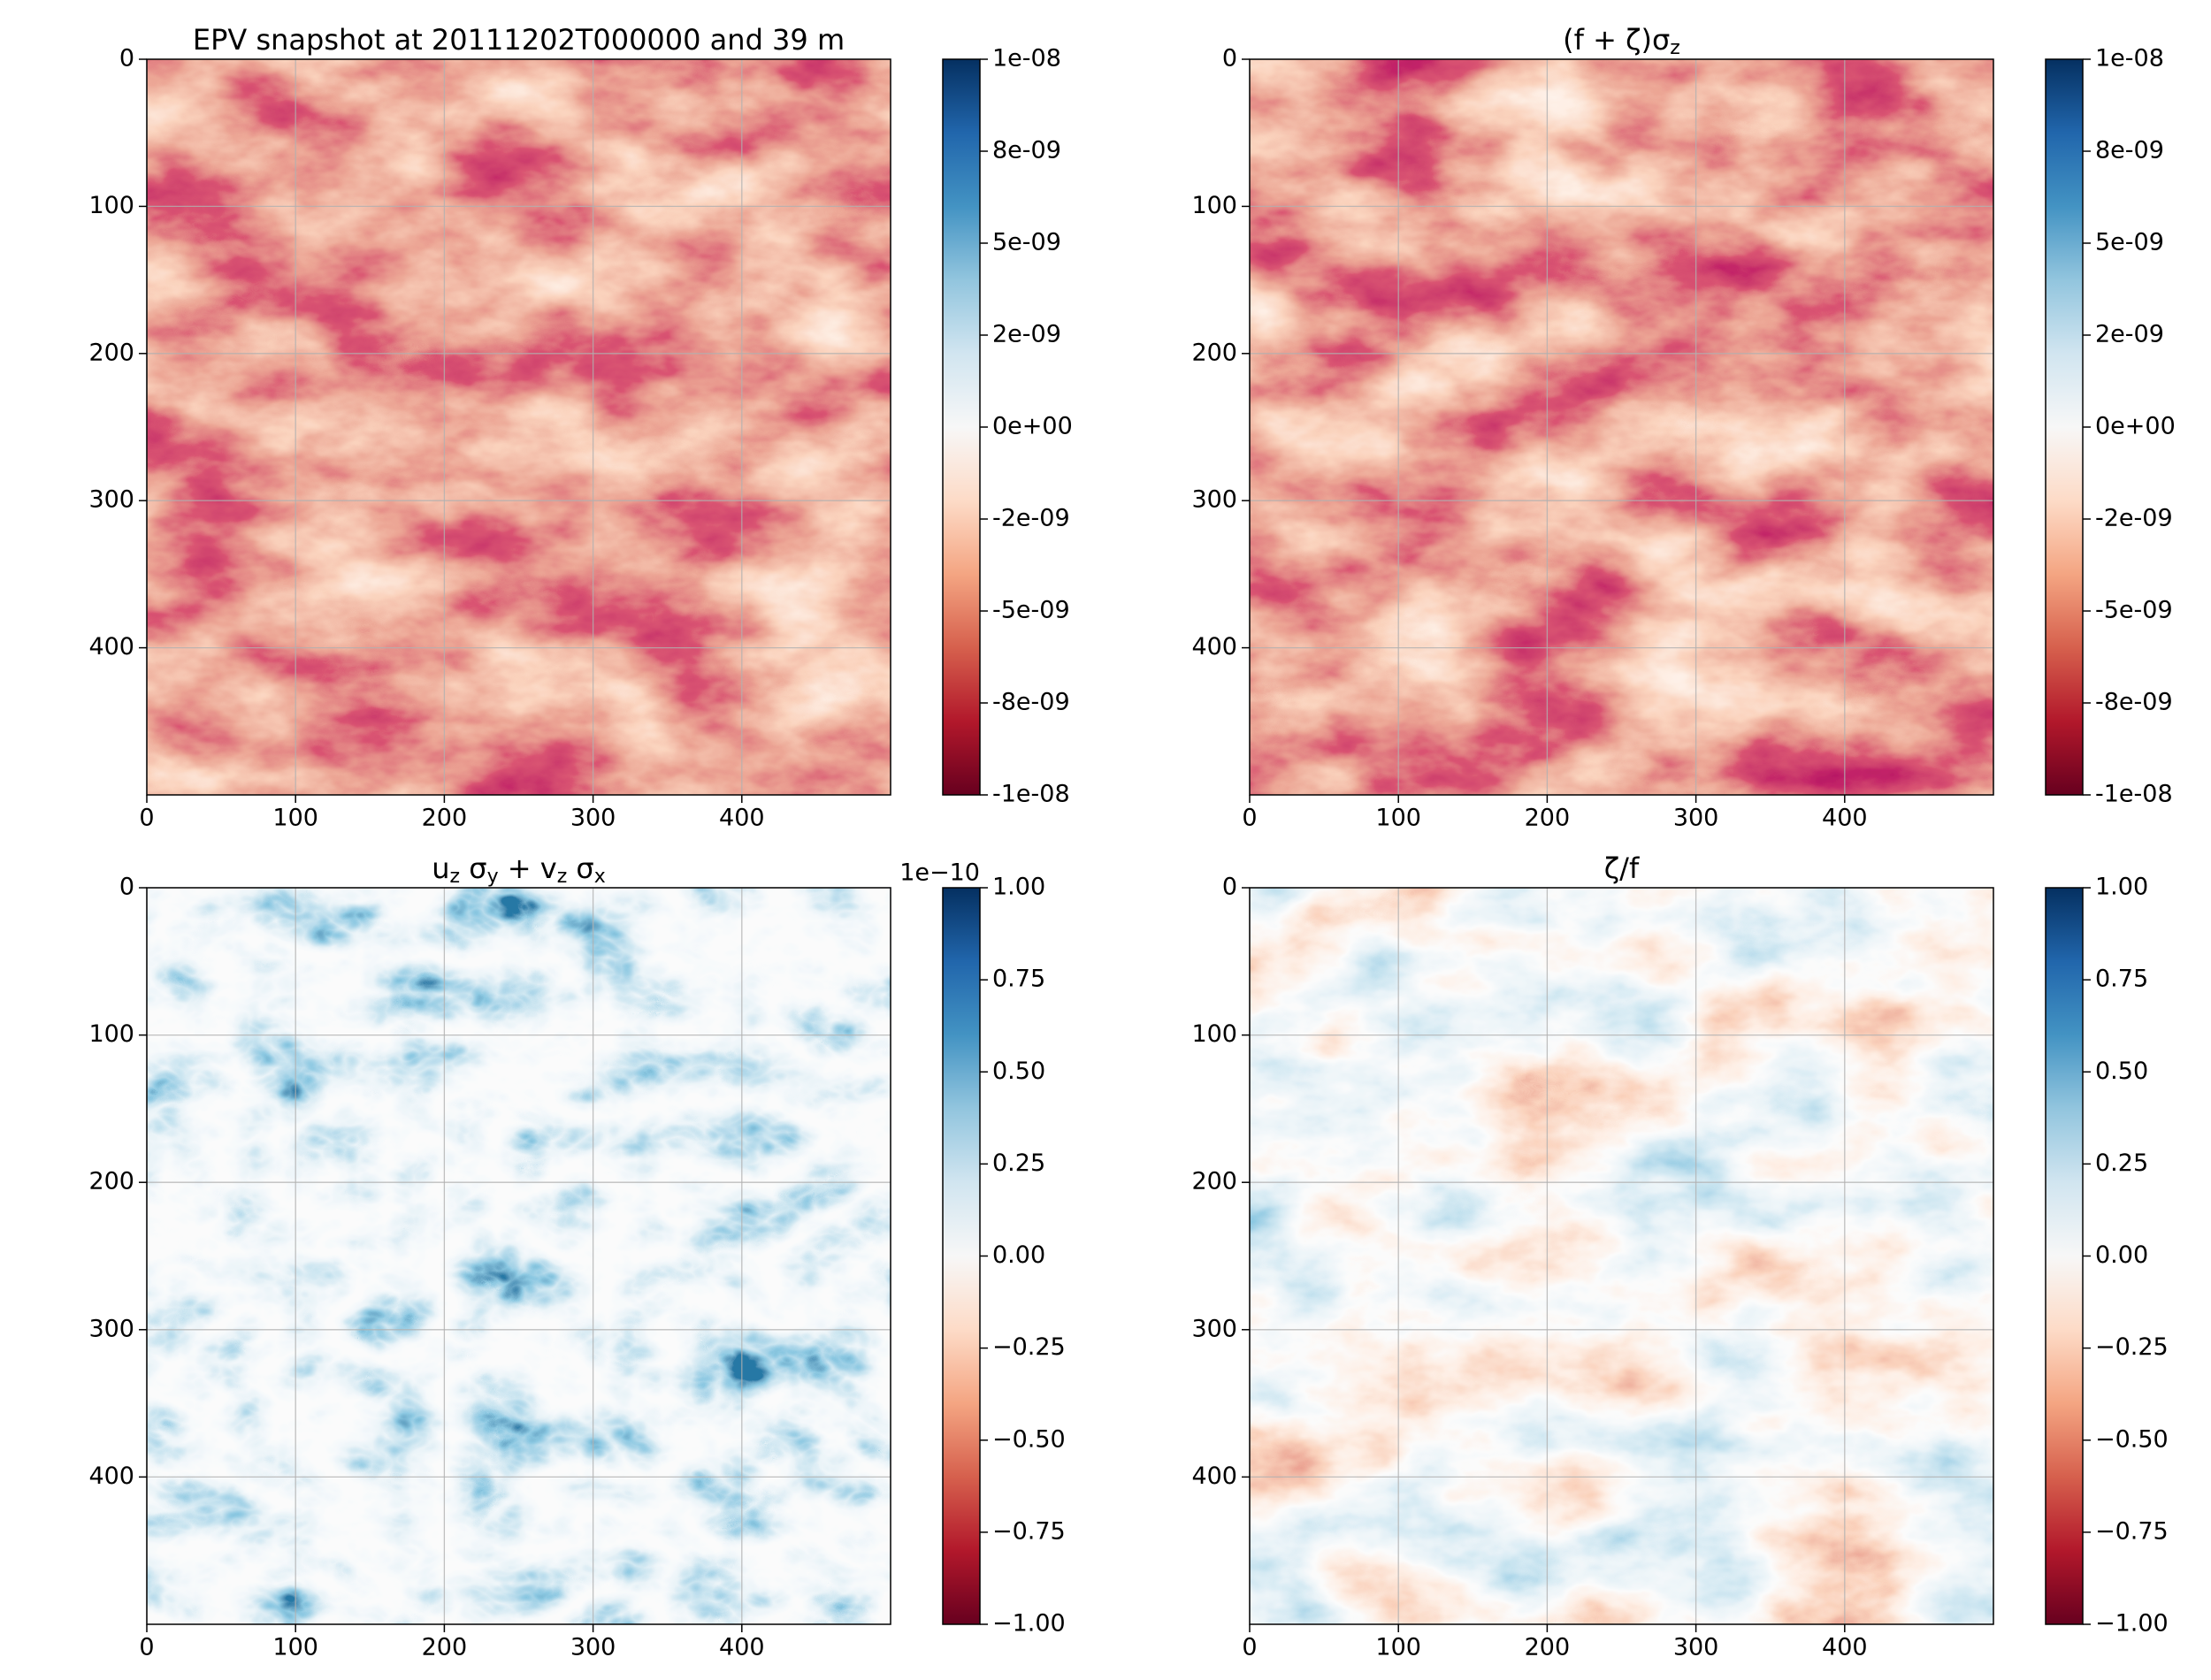 The height and width of the screenshot is (1680, 2211). I want to click on panel-title: EPV snapshot at 20111202T000000 and 39 m, so click(519, 40).